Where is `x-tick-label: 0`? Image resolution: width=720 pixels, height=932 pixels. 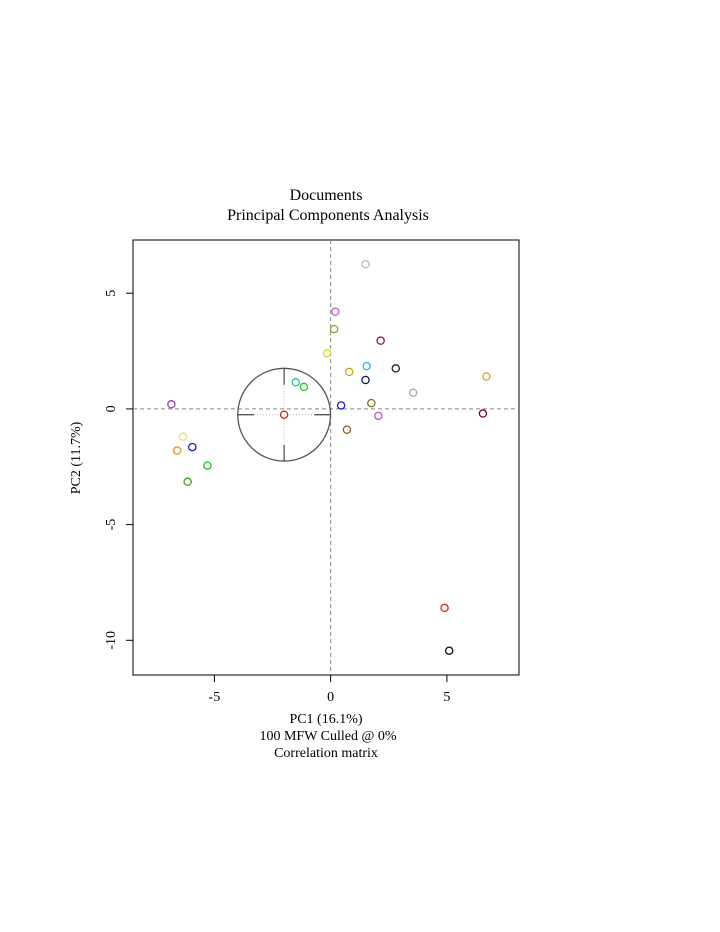
x-tick-label: 0 is located at coordinates (330, 697).